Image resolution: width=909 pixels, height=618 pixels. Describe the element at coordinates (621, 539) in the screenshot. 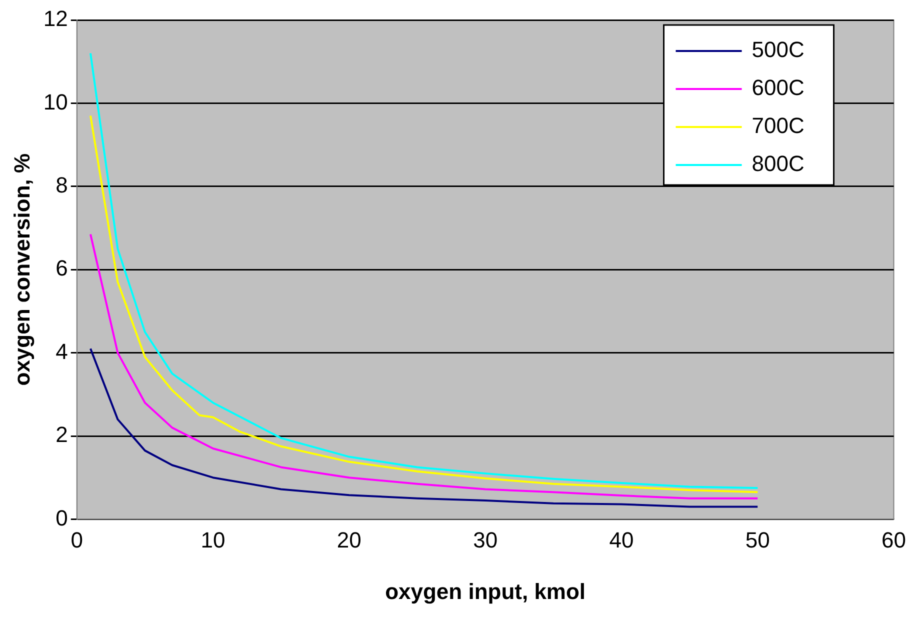

I see `x-tick-label: 40` at that location.